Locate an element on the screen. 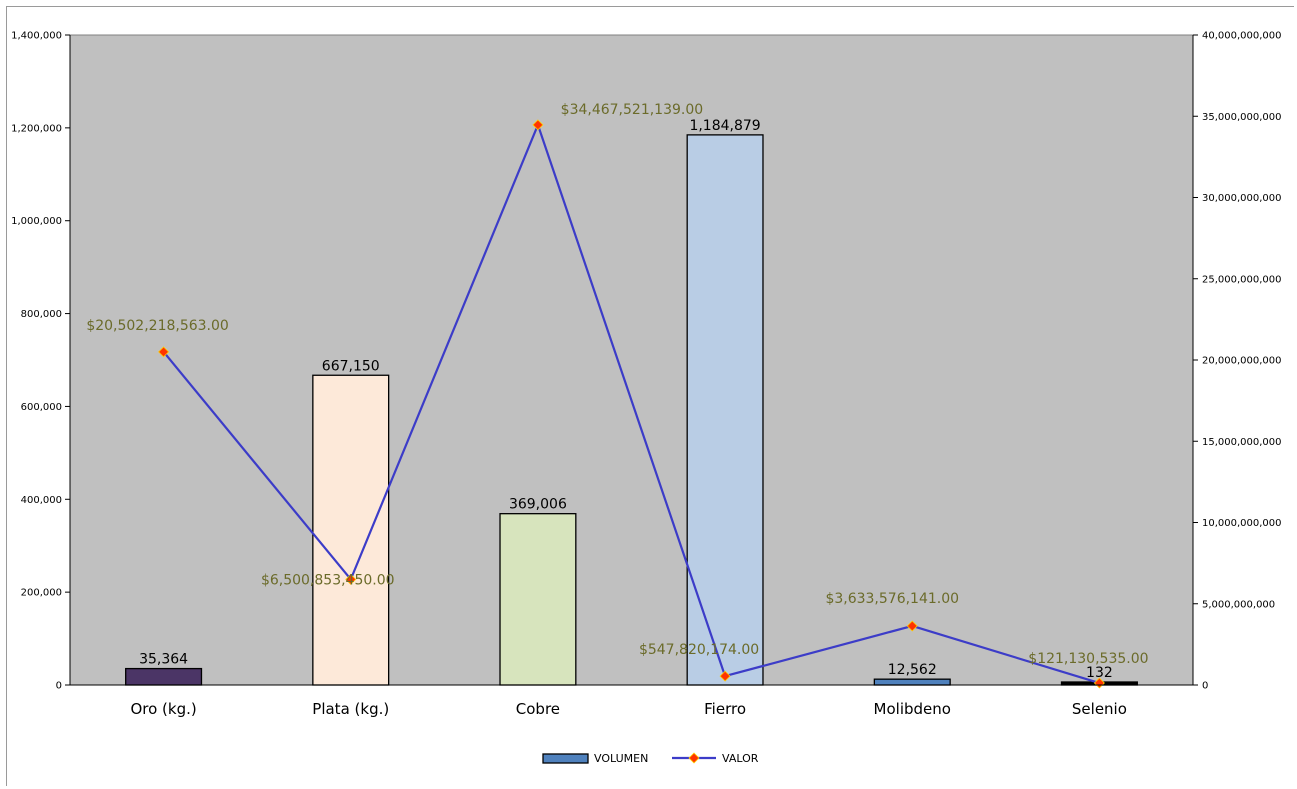  right-tick-label: 30,000,000,000 is located at coordinates (1242, 198).